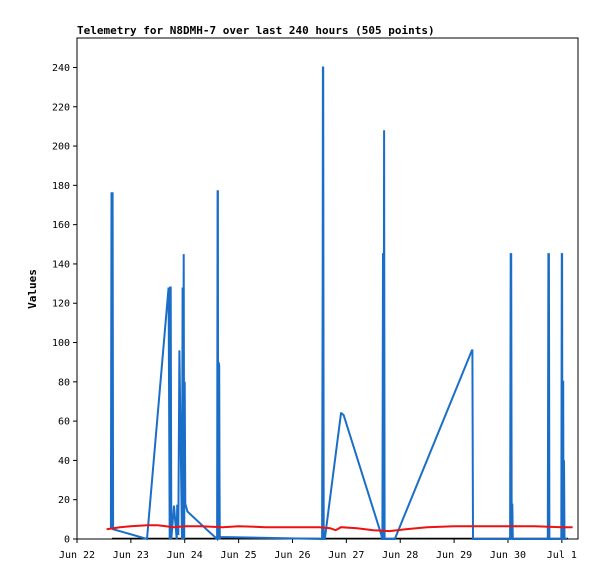 The image size is (615, 579). What do you see at coordinates (64, 382) in the screenshot?
I see `y-tick-label: 80` at bounding box center [64, 382].